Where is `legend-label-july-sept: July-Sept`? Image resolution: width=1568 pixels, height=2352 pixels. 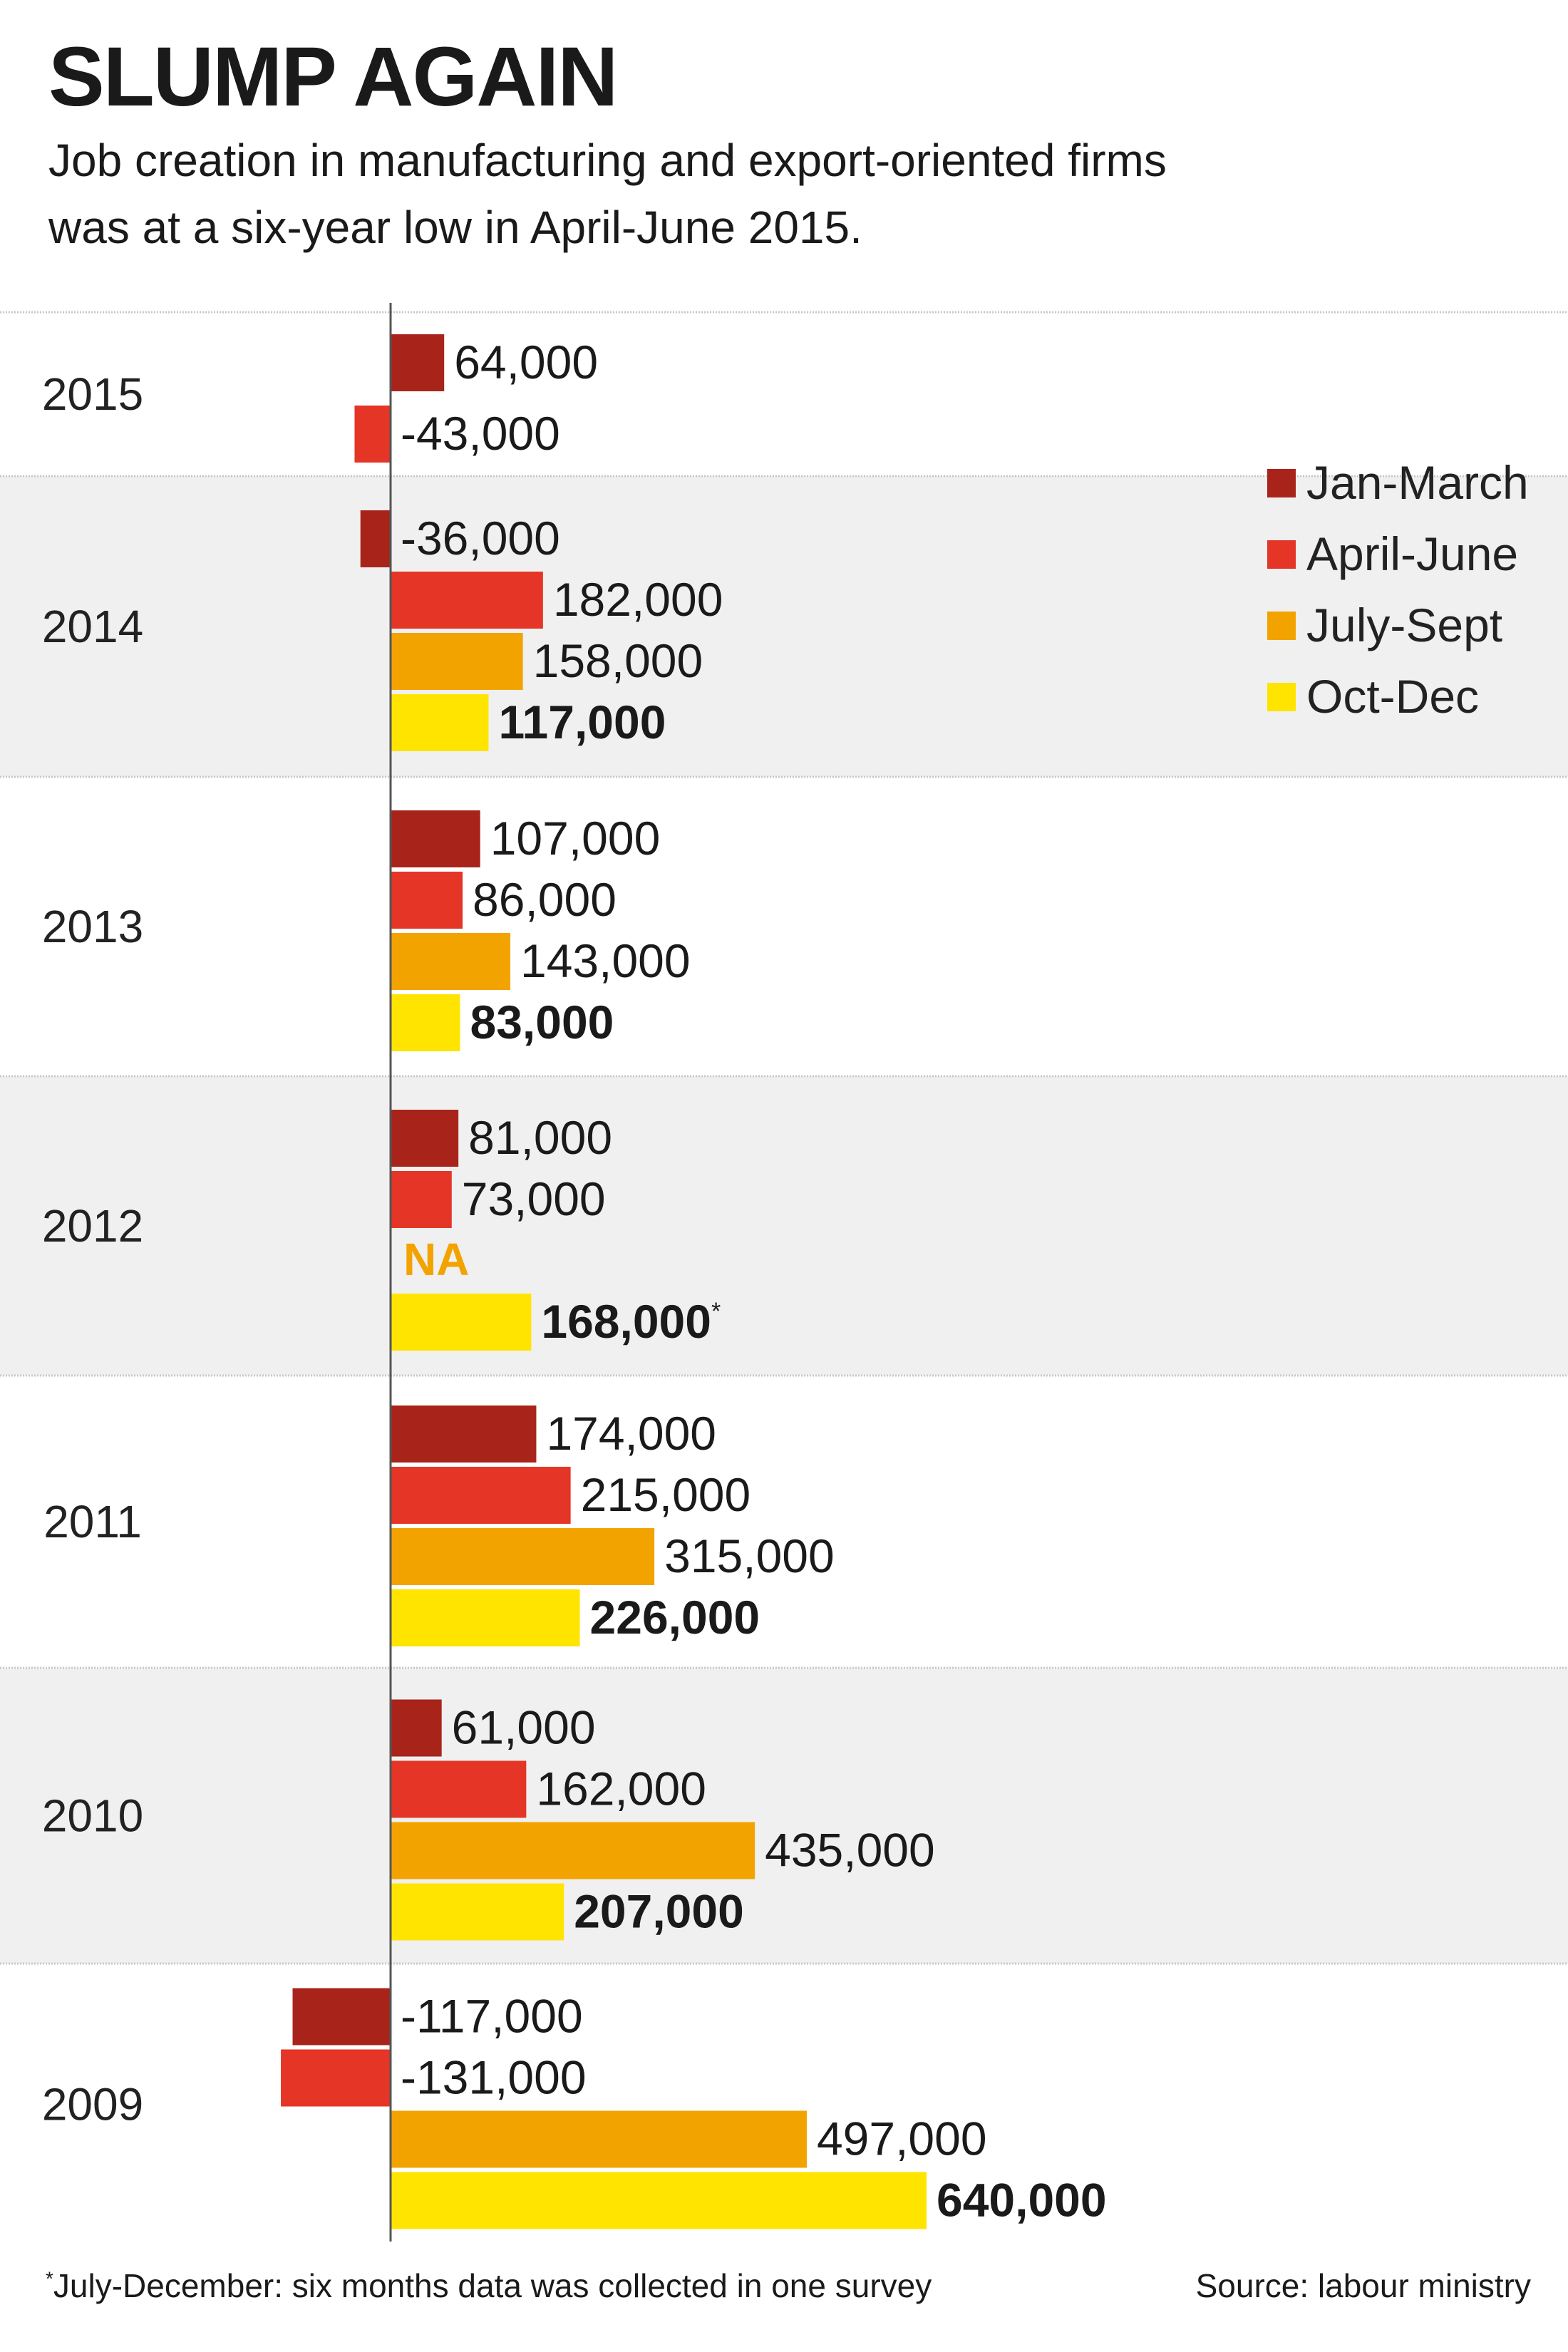 legend-label-july-sept: July-Sept is located at coordinates (1404, 625).